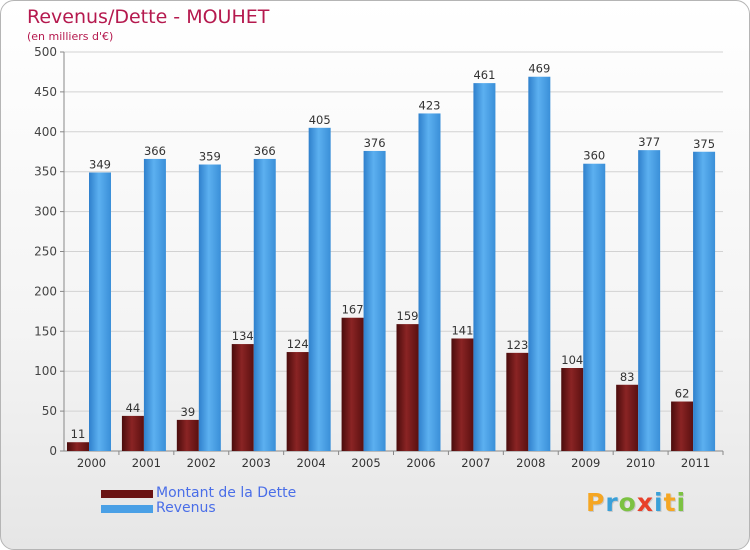 This screenshot has width=750, height=550. What do you see at coordinates (148, 17) in the screenshot?
I see `chart-title: Revenus/Dette - MOUHET` at bounding box center [148, 17].